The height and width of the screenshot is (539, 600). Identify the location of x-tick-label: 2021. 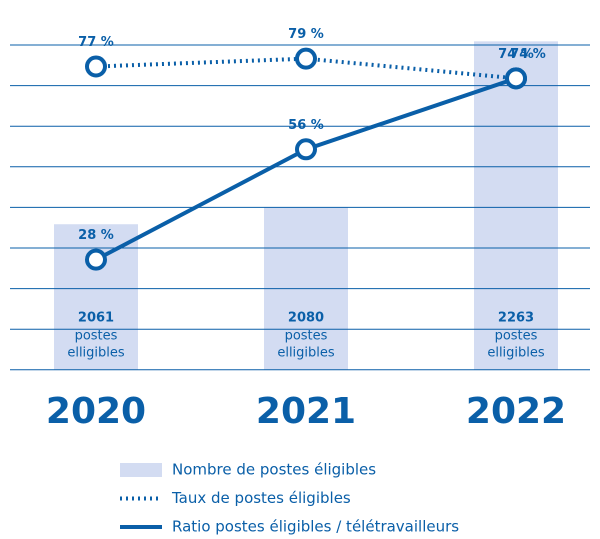
(306, 411).